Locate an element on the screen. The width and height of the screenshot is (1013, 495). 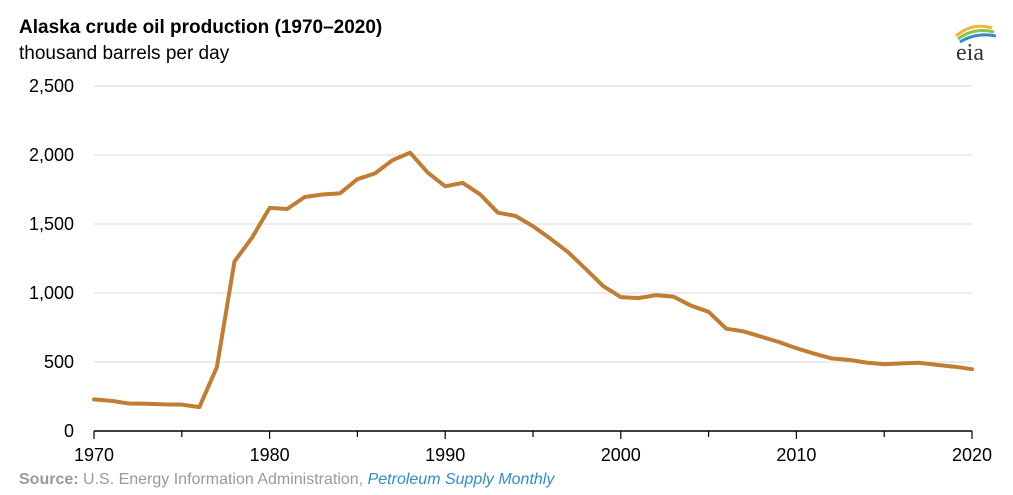
source-text: U.S. Energy Information Administration, is located at coordinates (223, 479).